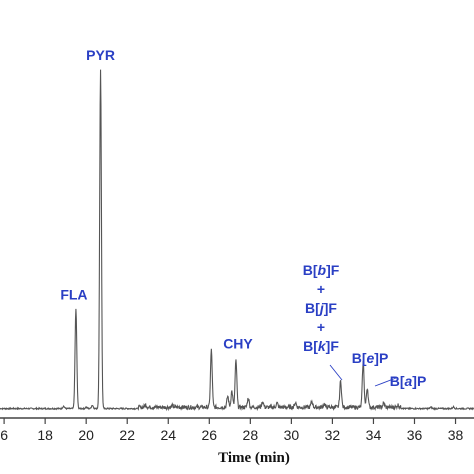 The height and width of the screenshot is (474, 474). I want to click on x-tick-label: 22, so click(127, 435).